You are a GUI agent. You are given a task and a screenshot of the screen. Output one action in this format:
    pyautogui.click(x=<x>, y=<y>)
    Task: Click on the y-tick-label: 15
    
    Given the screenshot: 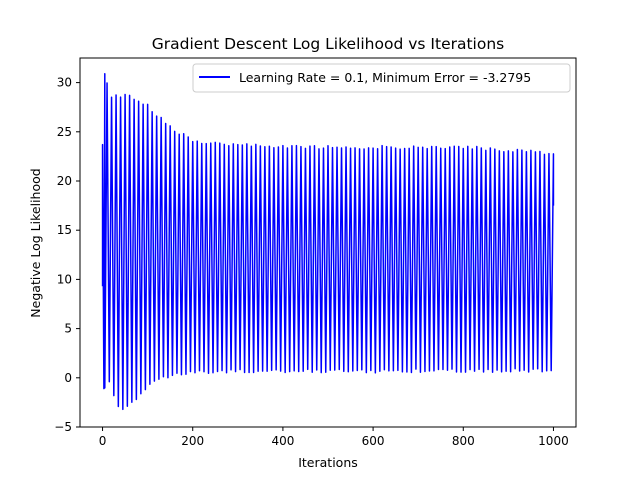 What is the action you would take?
    pyautogui.click(x=64, y=230)
    